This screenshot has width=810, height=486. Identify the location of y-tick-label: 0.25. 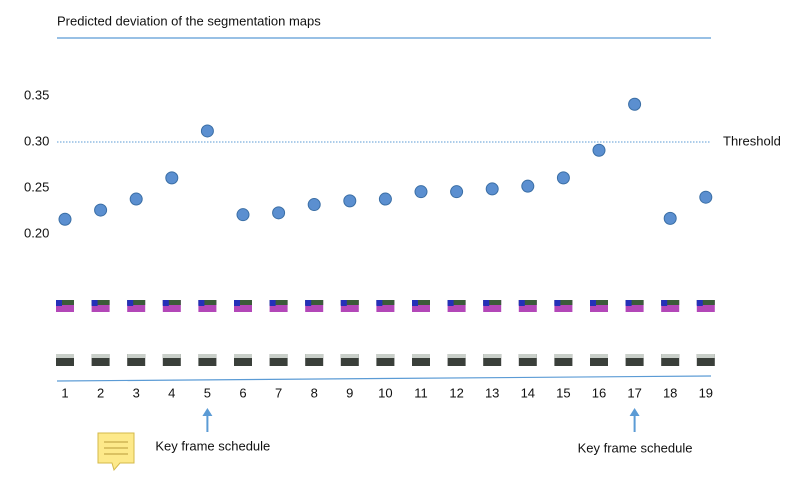
(36, 186).